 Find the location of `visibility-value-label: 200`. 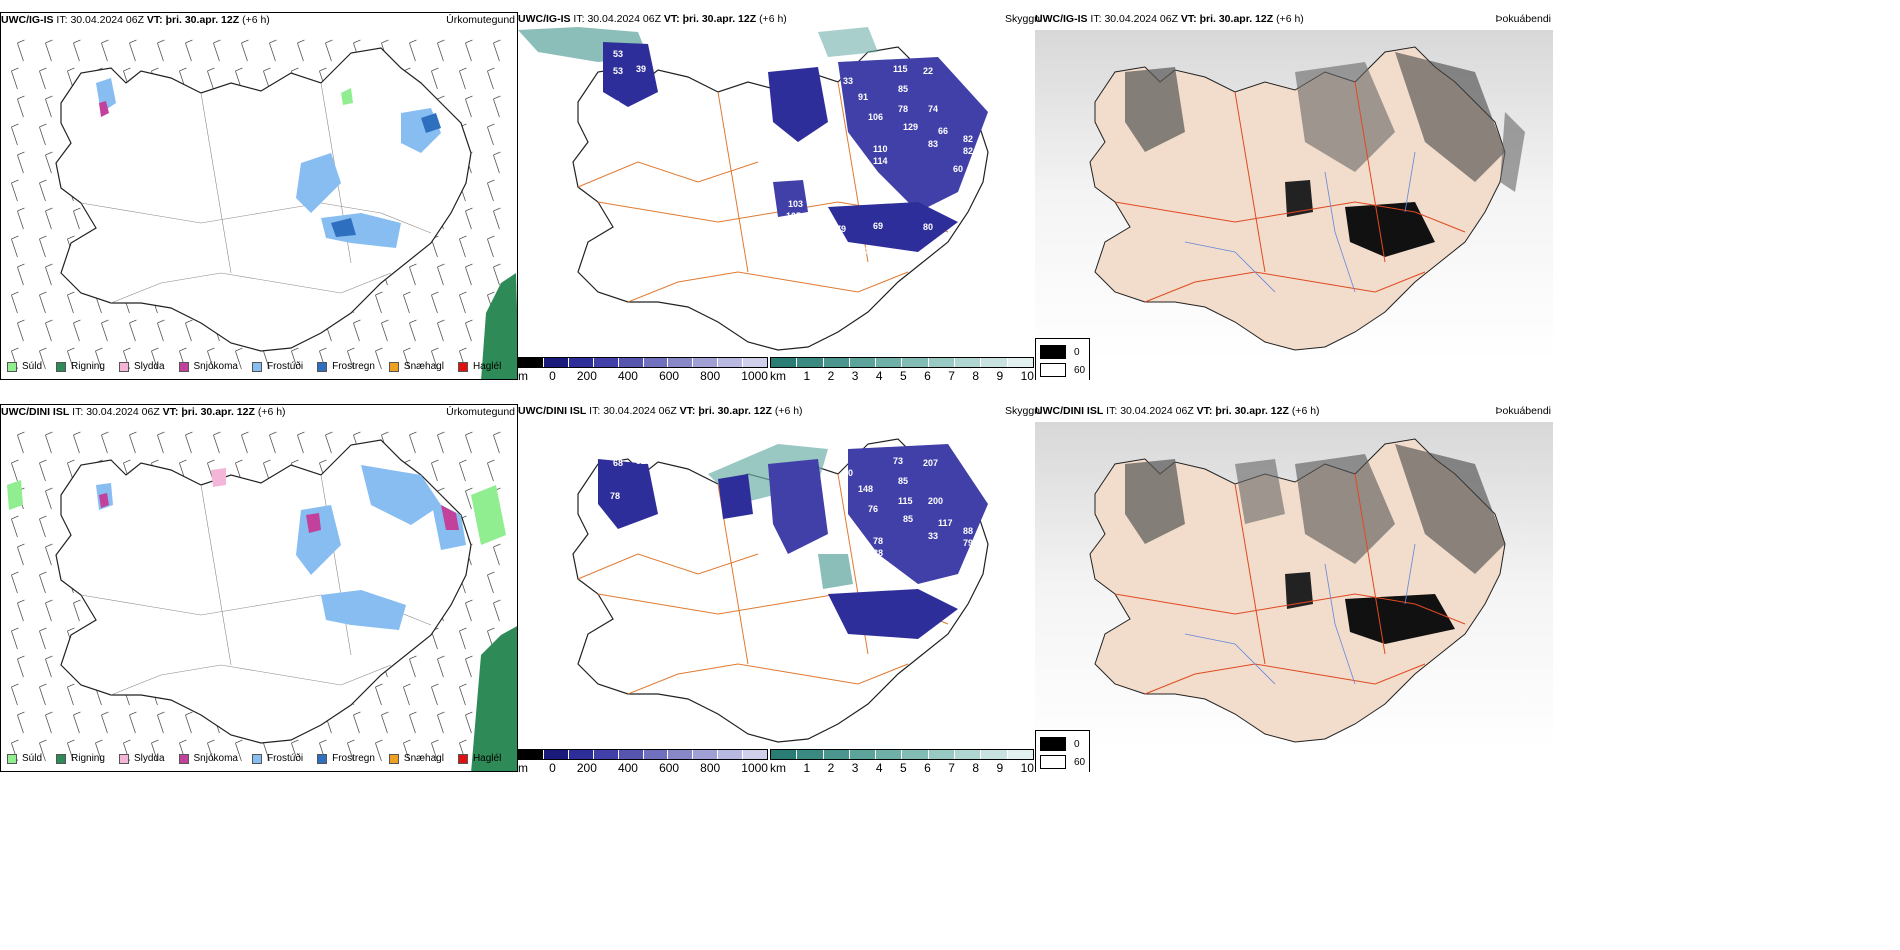

visibility-value-label: 200 is located at coordinates (935, 501).